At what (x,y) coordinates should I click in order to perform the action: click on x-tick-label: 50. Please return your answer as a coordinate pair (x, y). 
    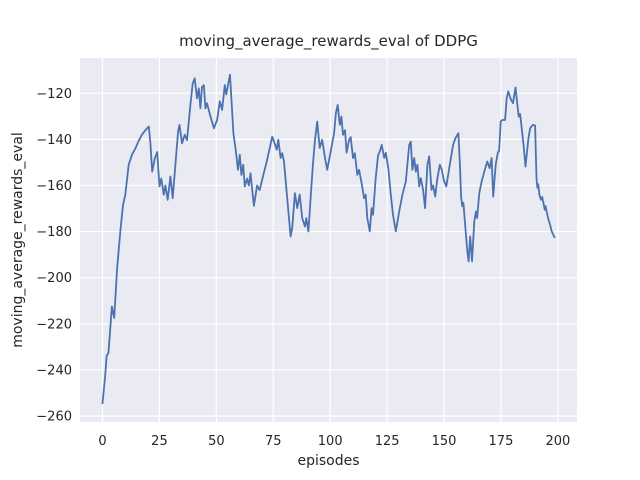
    Looking at the image, I should click on (216, 441).